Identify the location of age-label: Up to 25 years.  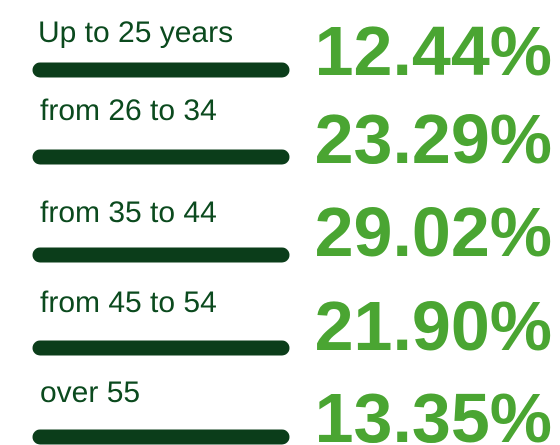
(135, 32).